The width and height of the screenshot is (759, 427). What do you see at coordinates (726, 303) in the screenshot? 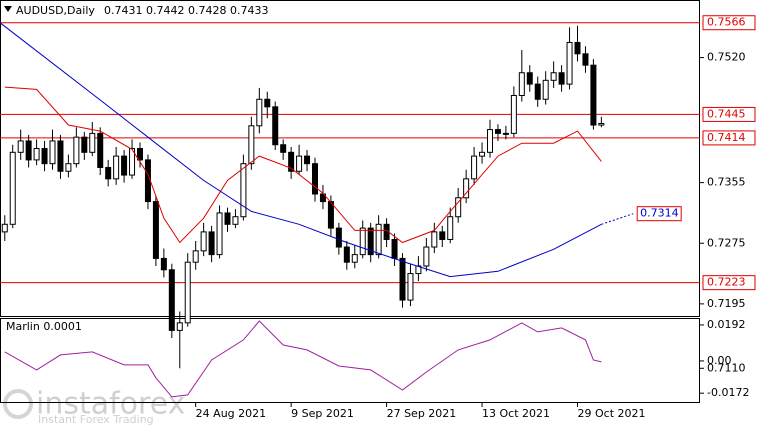
I see `y-tick-label: 0.7195` at bounding box center [726, 303].